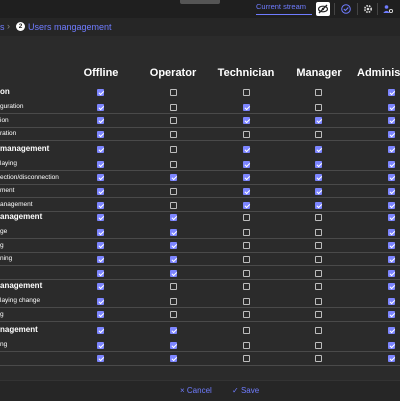  Describe the element at coordinates (368, 9) in the screenshot. I see `gear-icon` at that location.